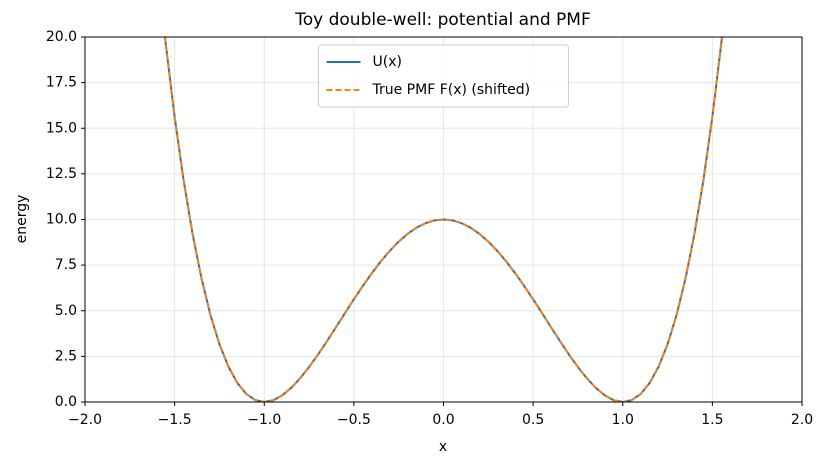  What do you see at coordinates (443, 420) in the screenshot?
I see `x-tick-label: 0.0` at bounding box center [443, 420].